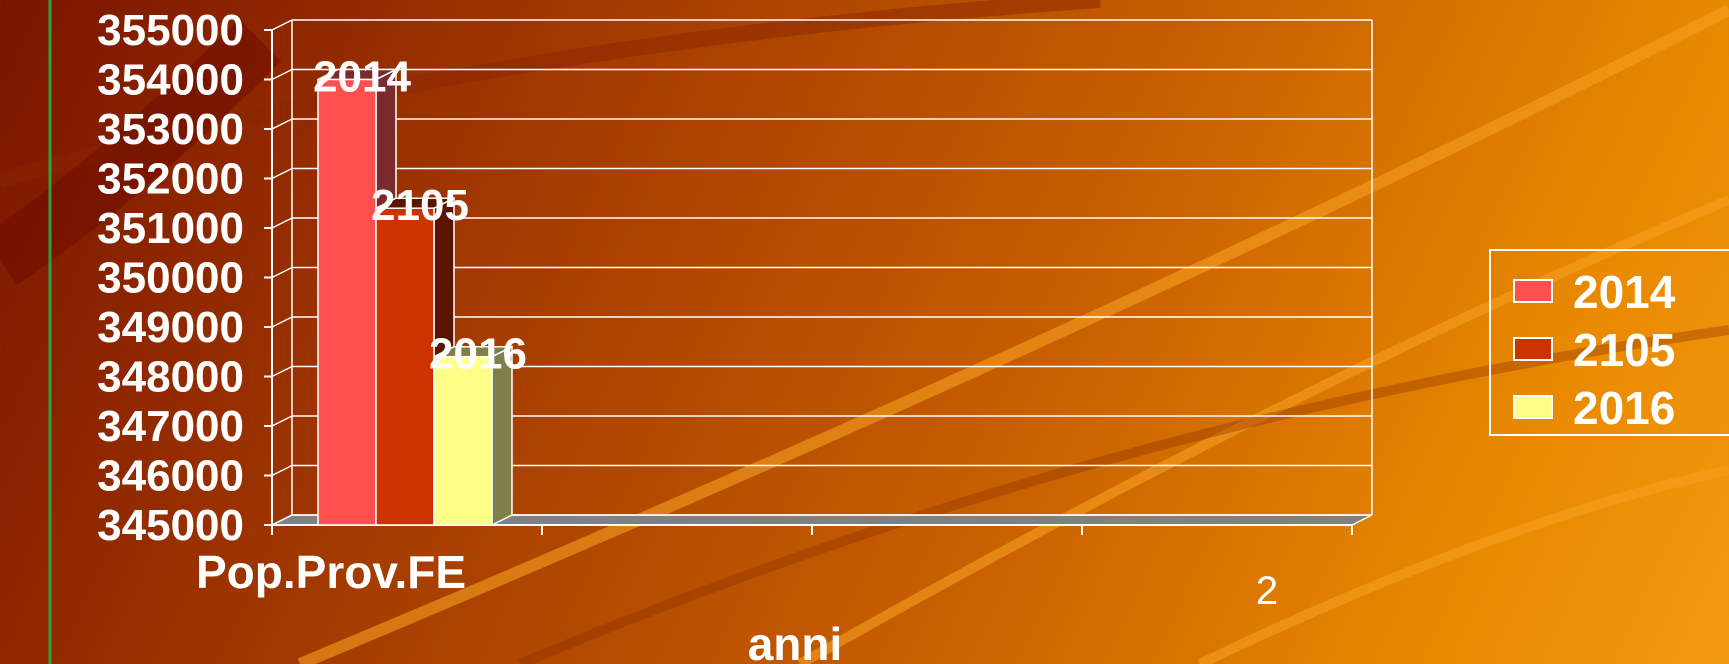  Describe the element at coordinates (1624, 408) in the screenshot. I see `legend-label: 2016` at that location.